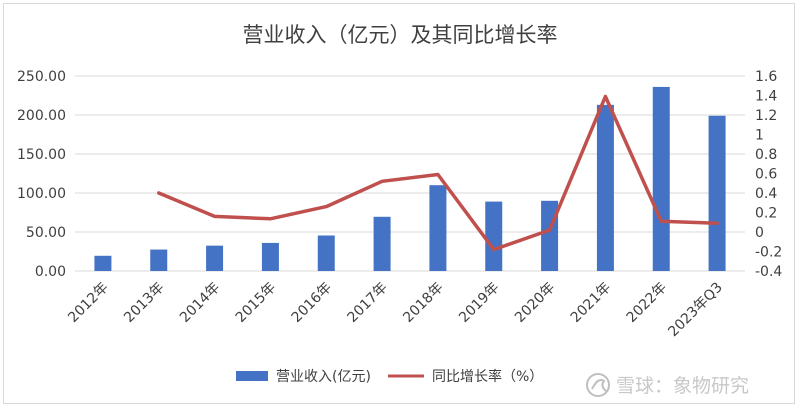 This screenshot has height=410, width=800. I want to click on watermark-logo-mark, so click(599, 385).